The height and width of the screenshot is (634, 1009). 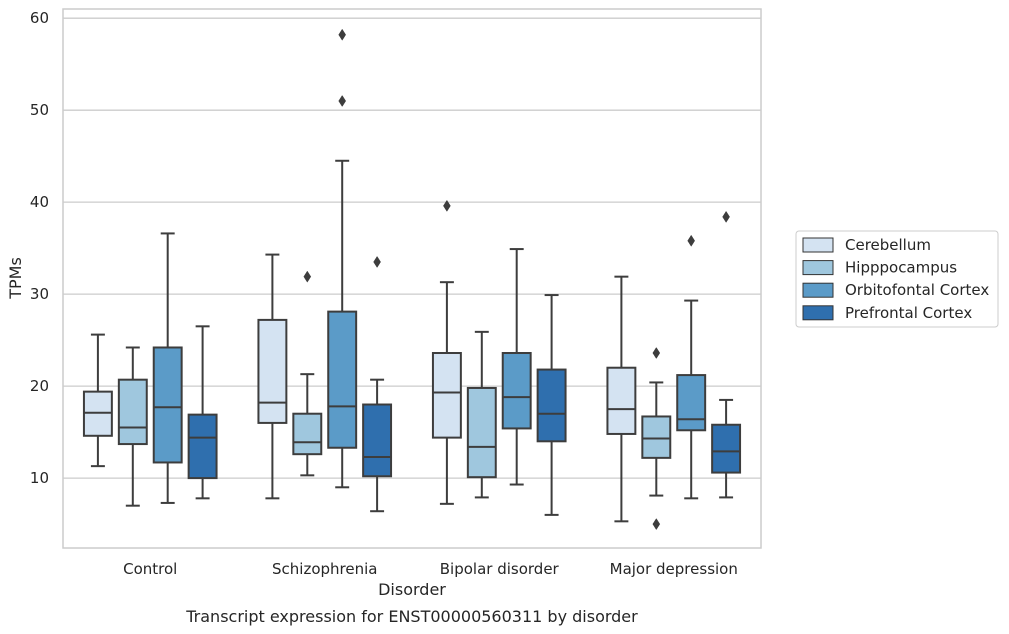 What do you see at coordinates (39, 110) in the screenshot?
I see `y-tick-label: 50` at bounding box center [39, 110].